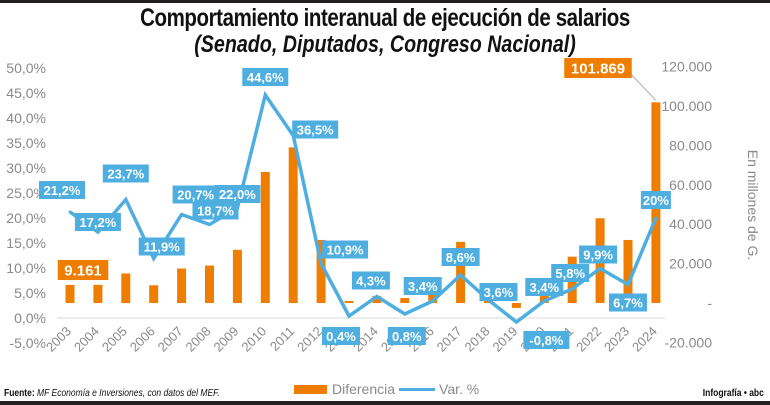  What do you see at coordinates (182, 285) in the screenshot?
I see `bar-2007` at bounding box center [182, 285].